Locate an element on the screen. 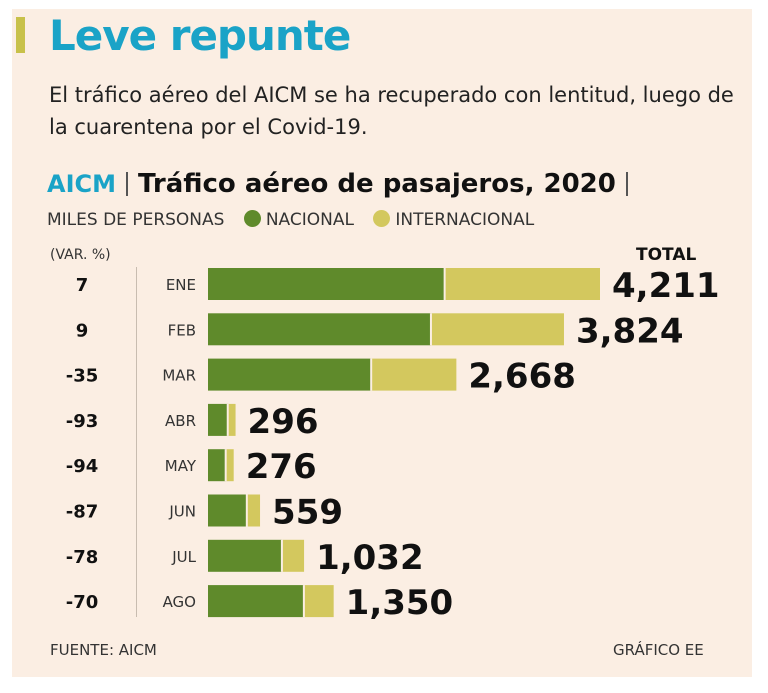  total-label-mar: 2,668 is located at coordinates (522, 377).